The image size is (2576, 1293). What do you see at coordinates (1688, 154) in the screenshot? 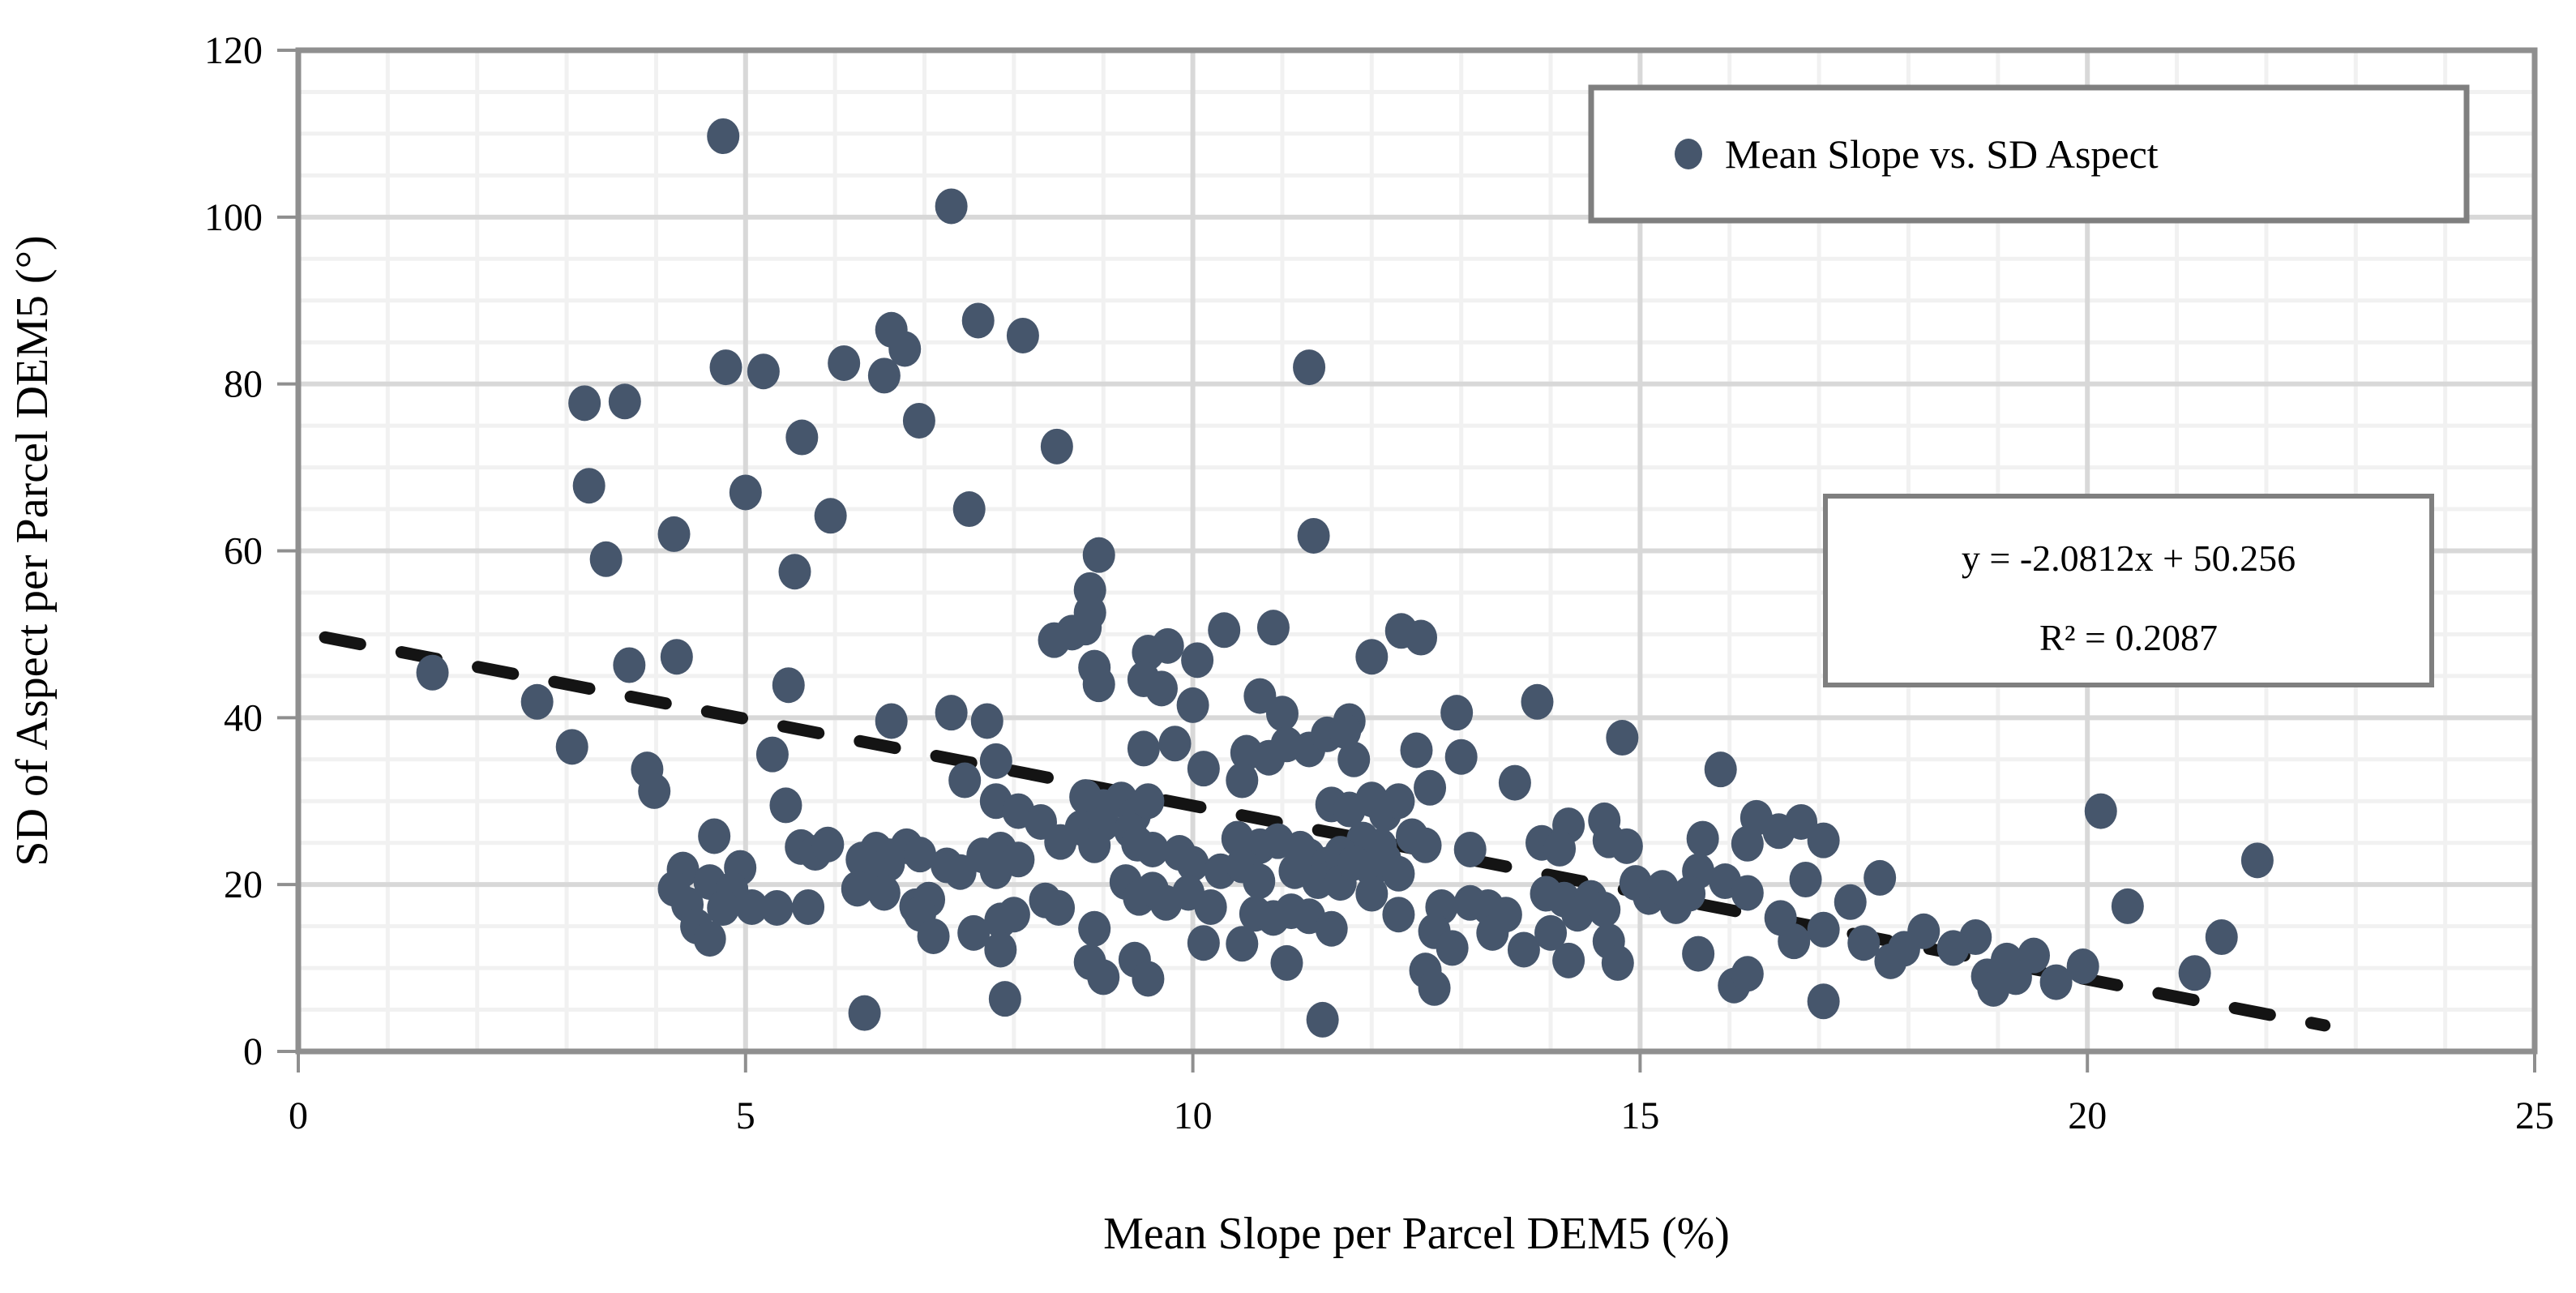
I see `legend-marker-dot-icon` at bounding box center [1688, 154].